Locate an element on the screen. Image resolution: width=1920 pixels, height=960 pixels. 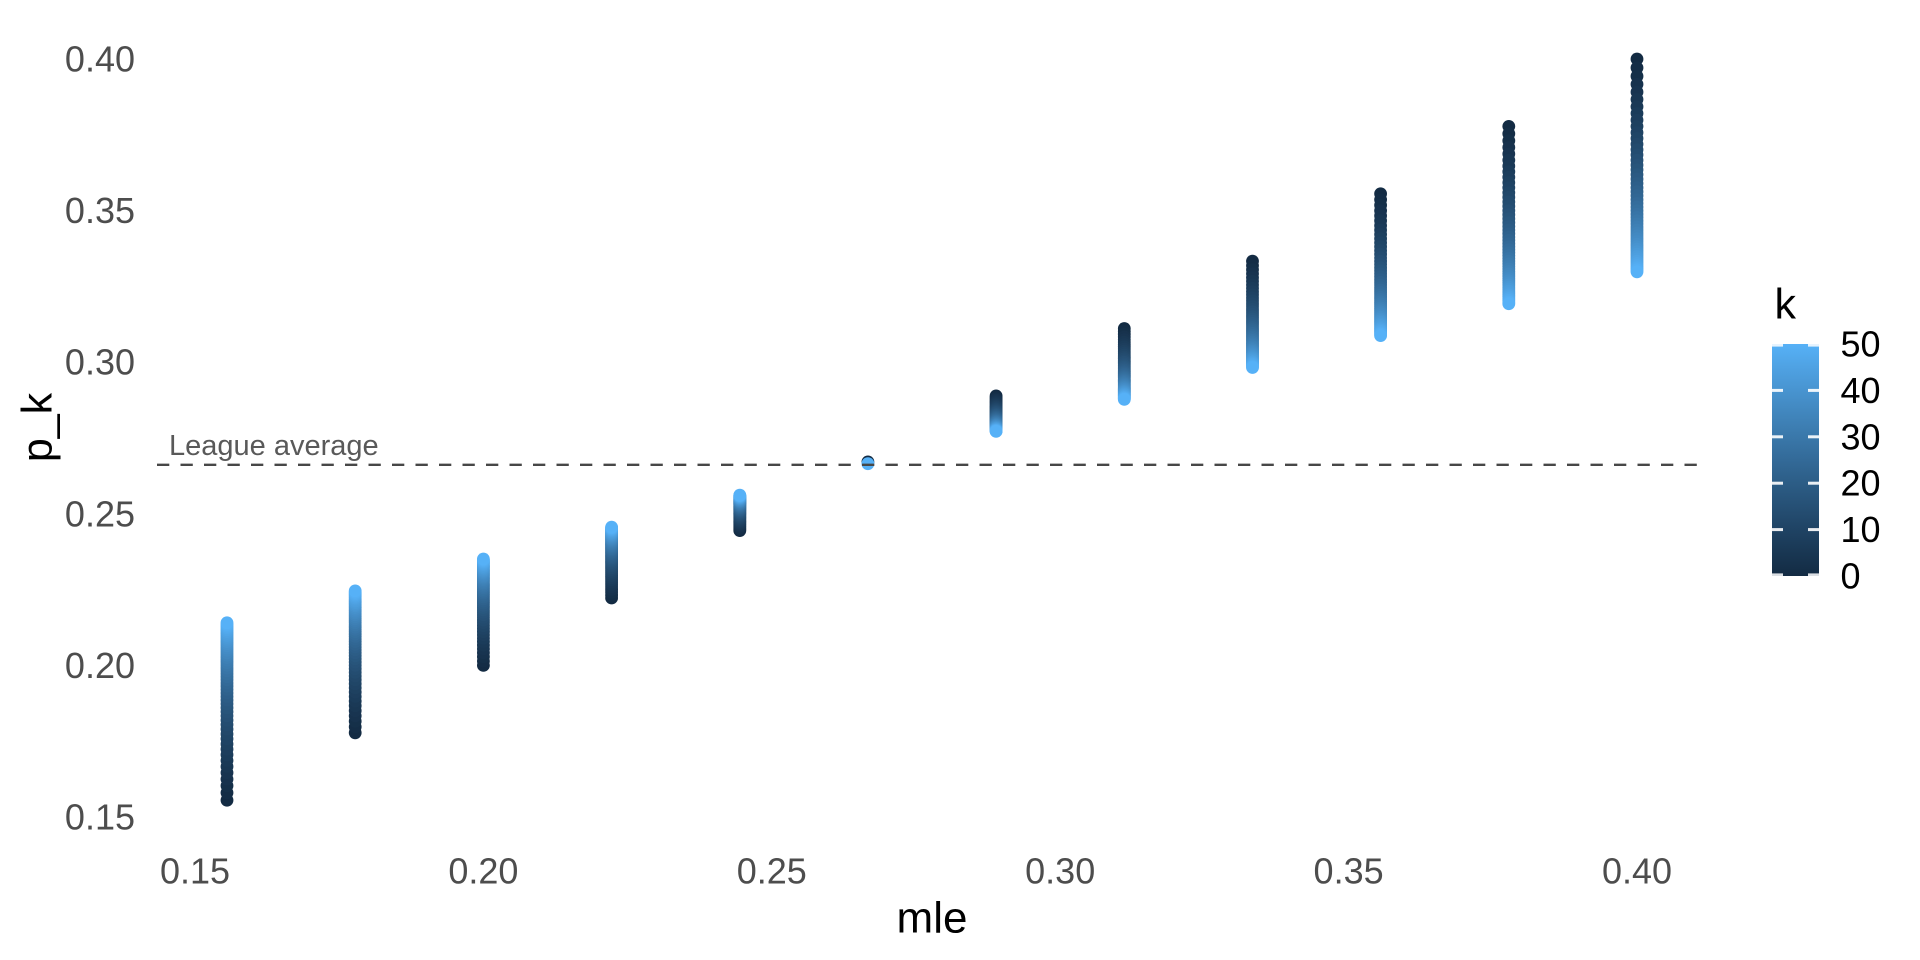
svg-text: p_k is located at coordinates (38, 427).